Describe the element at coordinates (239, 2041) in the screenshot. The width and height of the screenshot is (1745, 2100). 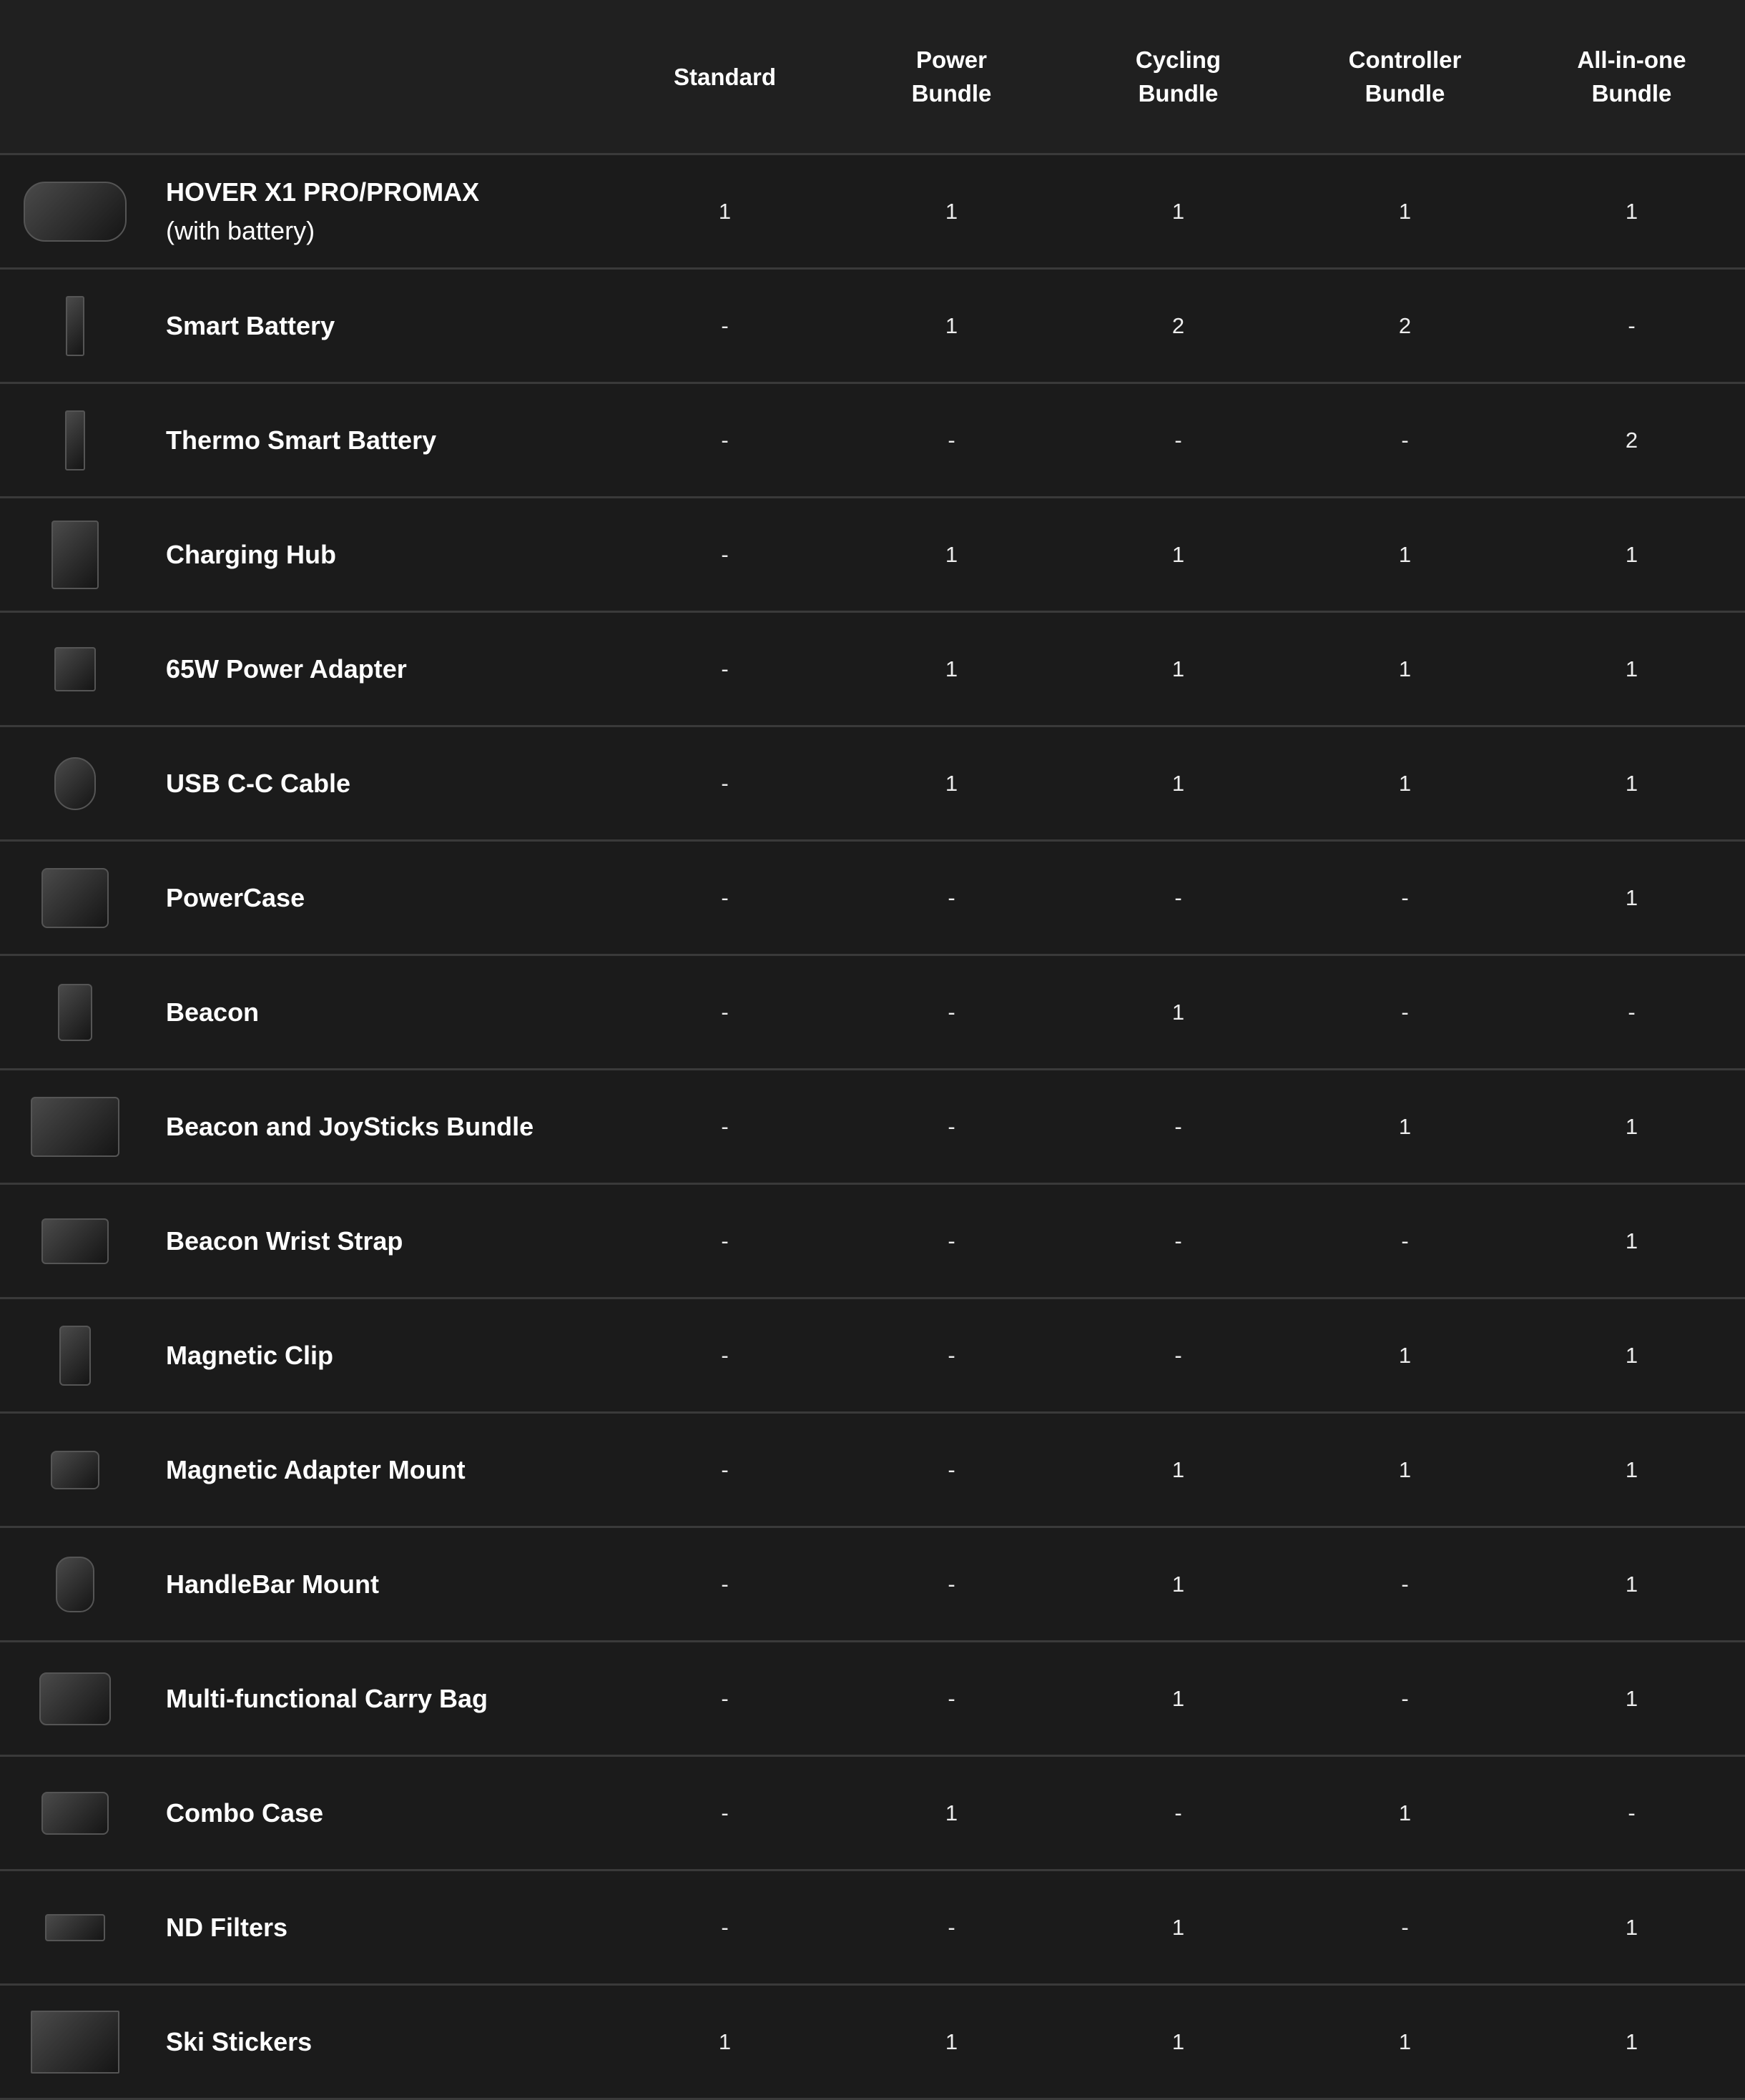
I see `item-name-text: Ski Stickers` at that location.